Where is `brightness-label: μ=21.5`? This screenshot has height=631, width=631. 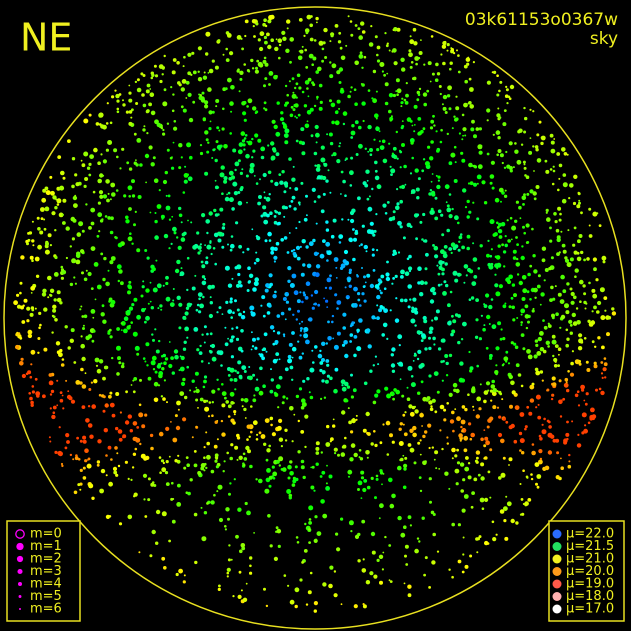
brightness-label: μ=21.5 is located at coordinates (590, 546).